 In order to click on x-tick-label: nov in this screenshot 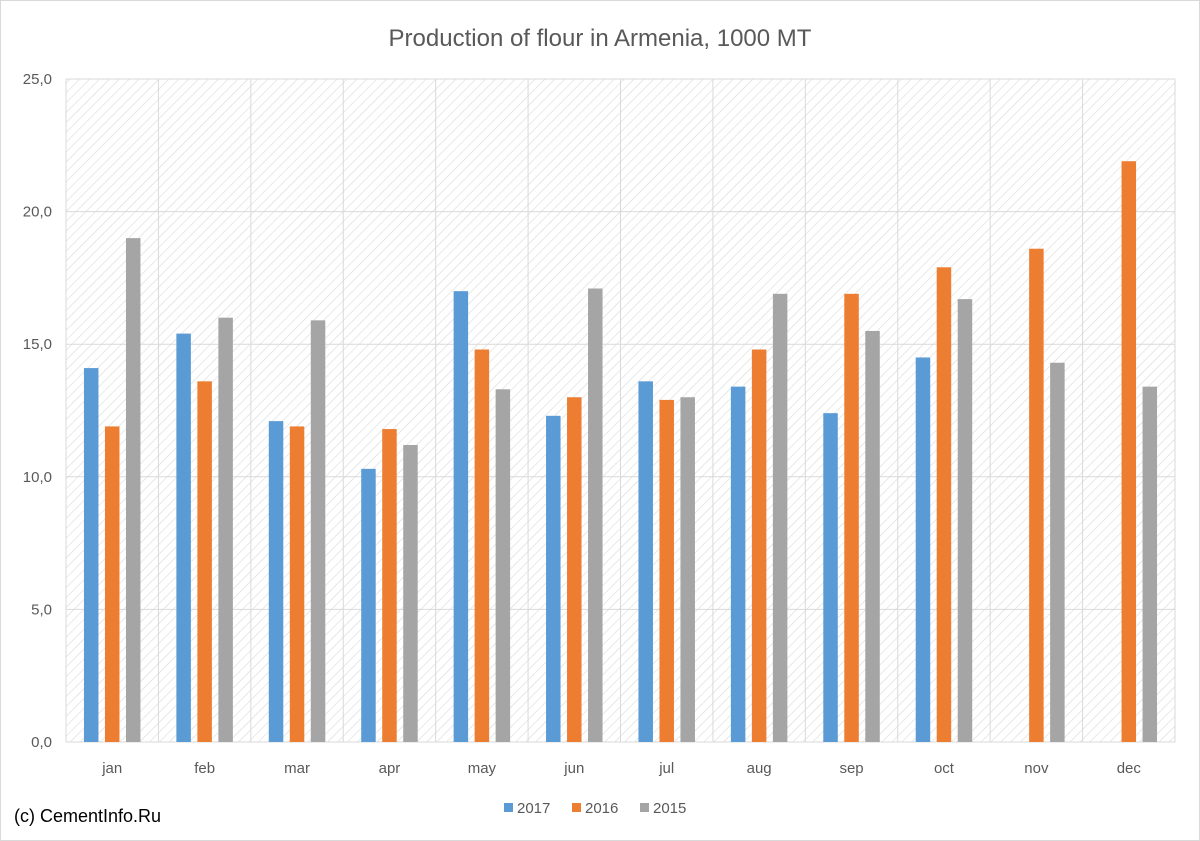, I will do `click(1036, 768)`.